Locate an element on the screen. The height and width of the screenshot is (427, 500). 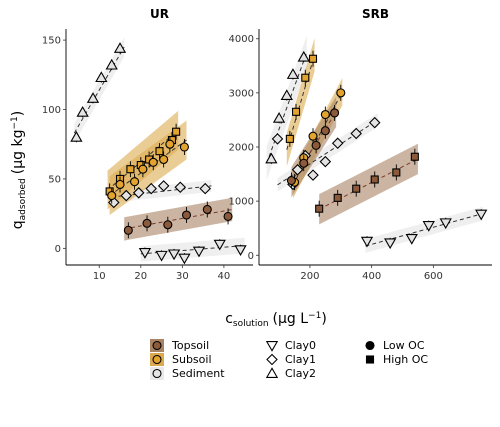
legend-label: High OC is located at coordinates (405, 359).